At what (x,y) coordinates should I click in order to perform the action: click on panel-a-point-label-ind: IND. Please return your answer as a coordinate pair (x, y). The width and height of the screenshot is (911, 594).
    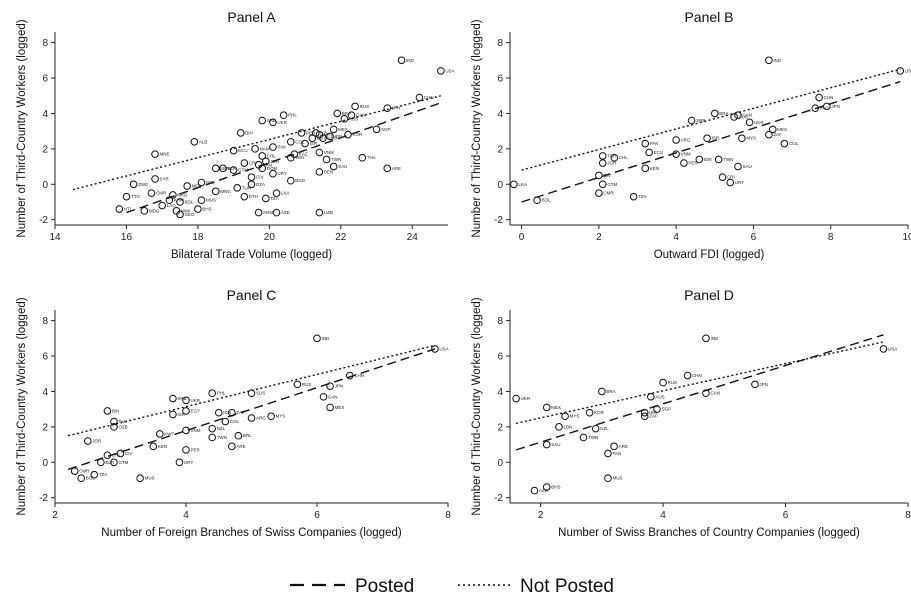
    Looking at the image, I should click on (410, 60).